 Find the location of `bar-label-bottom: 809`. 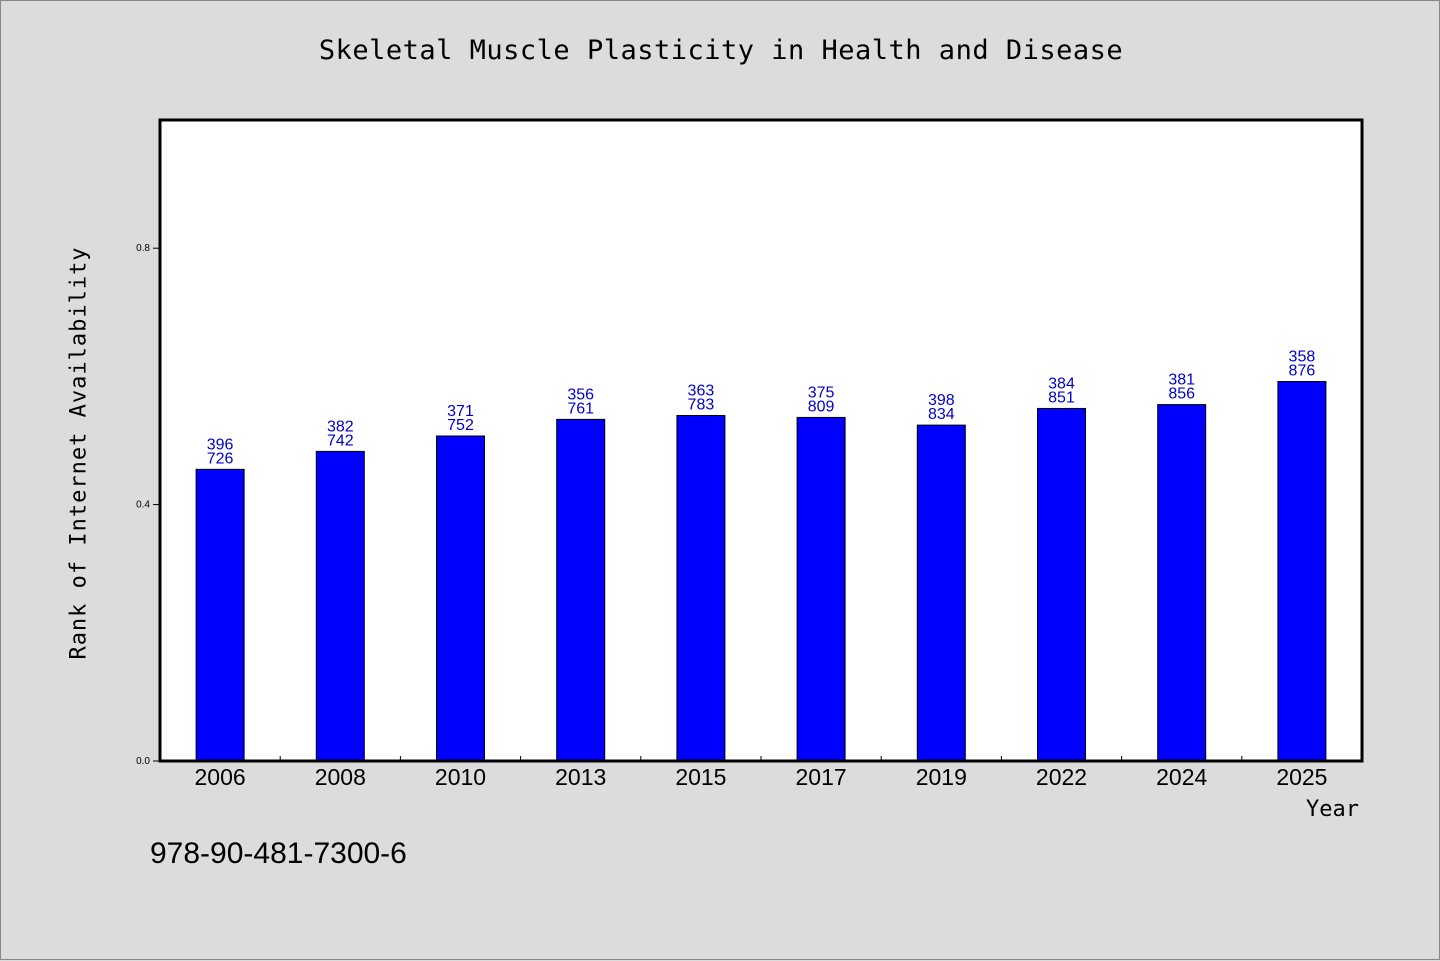

bar-label-bottom: 809 is located at coordinates (821, 406).